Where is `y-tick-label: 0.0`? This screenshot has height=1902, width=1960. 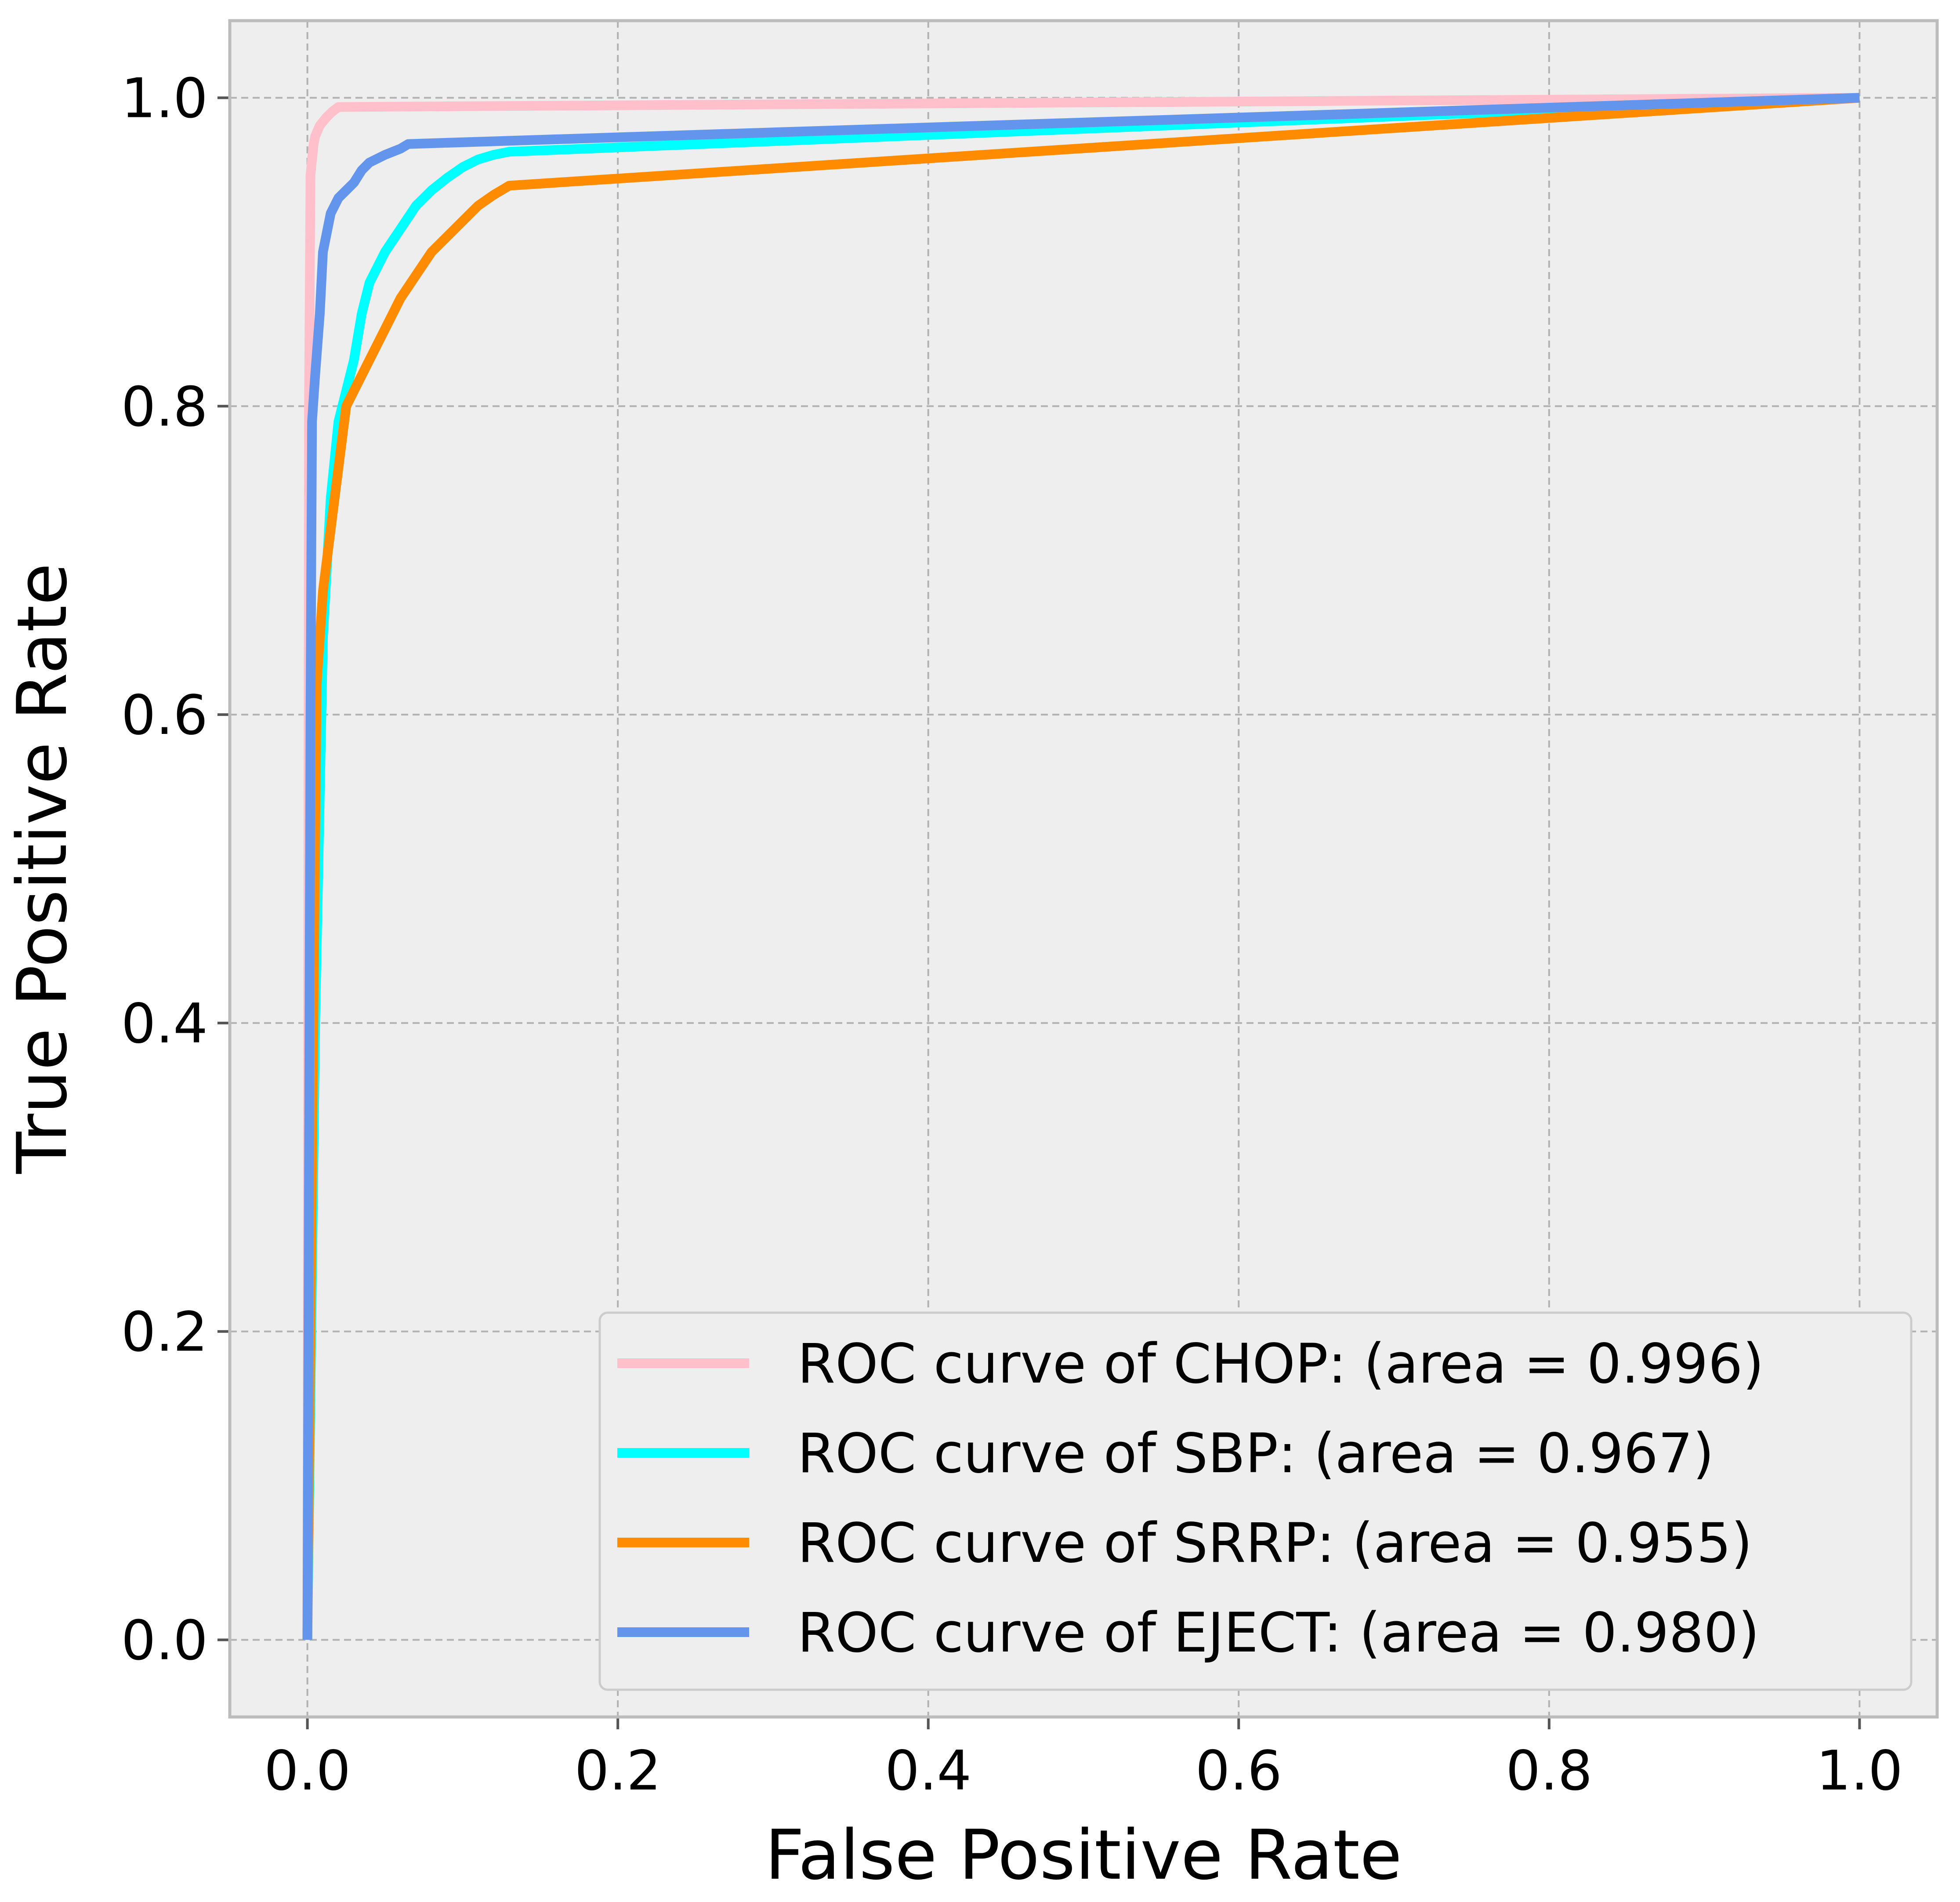 y-tick-label: 0.0 is located at coordinates (164, 1641).